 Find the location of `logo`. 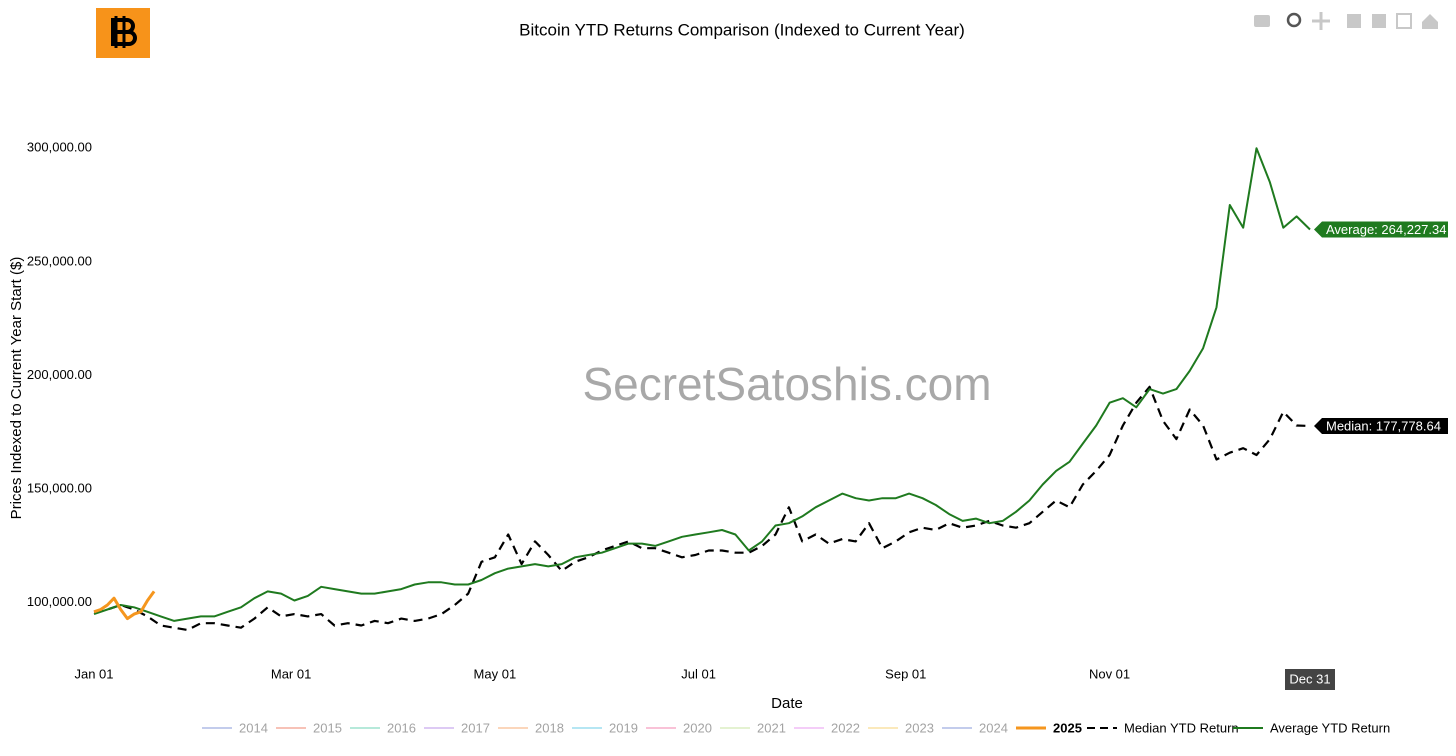

logo is located at coordinates (123, 33).